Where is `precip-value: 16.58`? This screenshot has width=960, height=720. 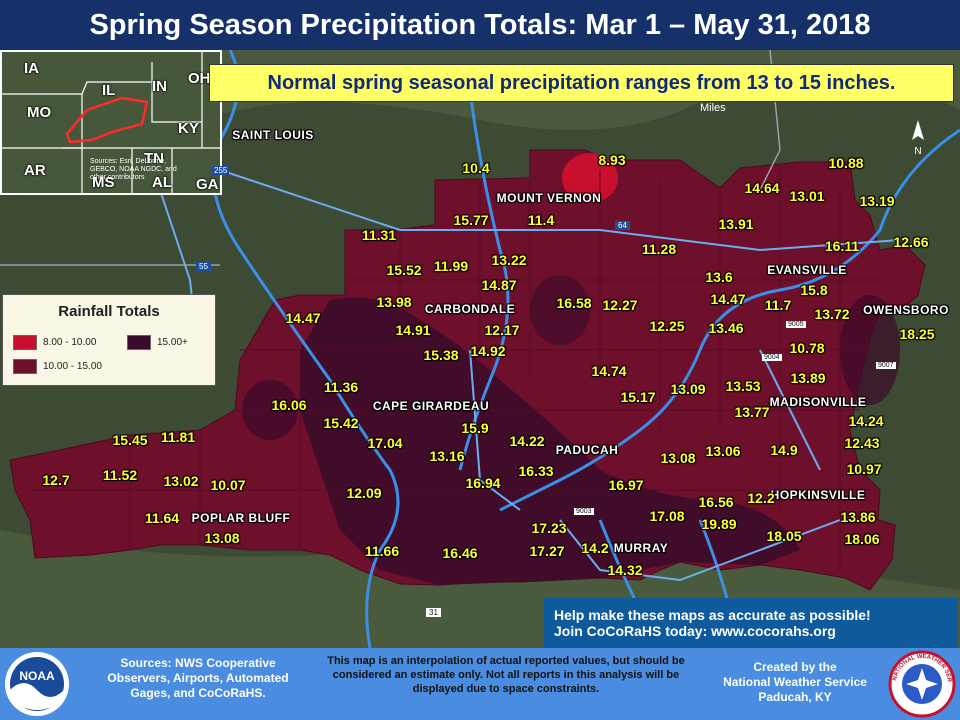
precip-value: 16.58 is located at coordinates (574, 303).